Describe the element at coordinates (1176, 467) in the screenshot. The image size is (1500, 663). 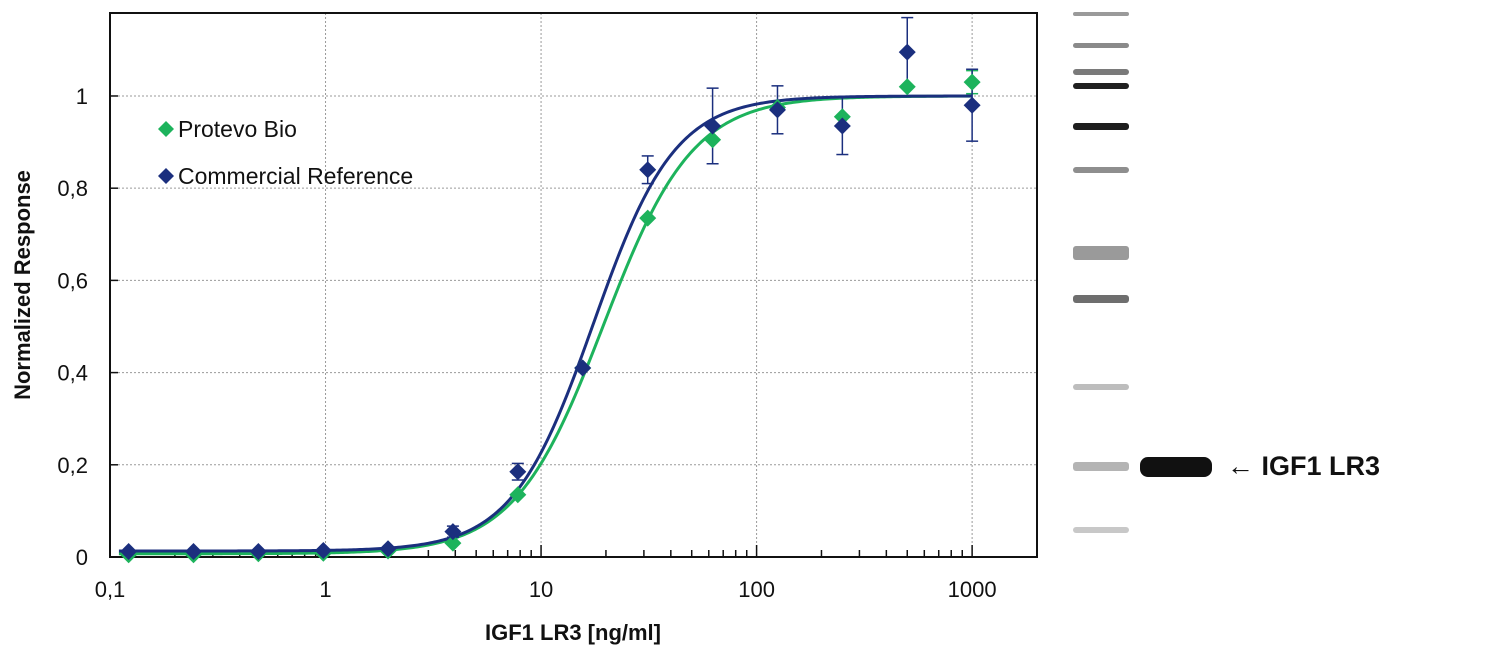
I see `sample-band-igf1-lr3` at that location.